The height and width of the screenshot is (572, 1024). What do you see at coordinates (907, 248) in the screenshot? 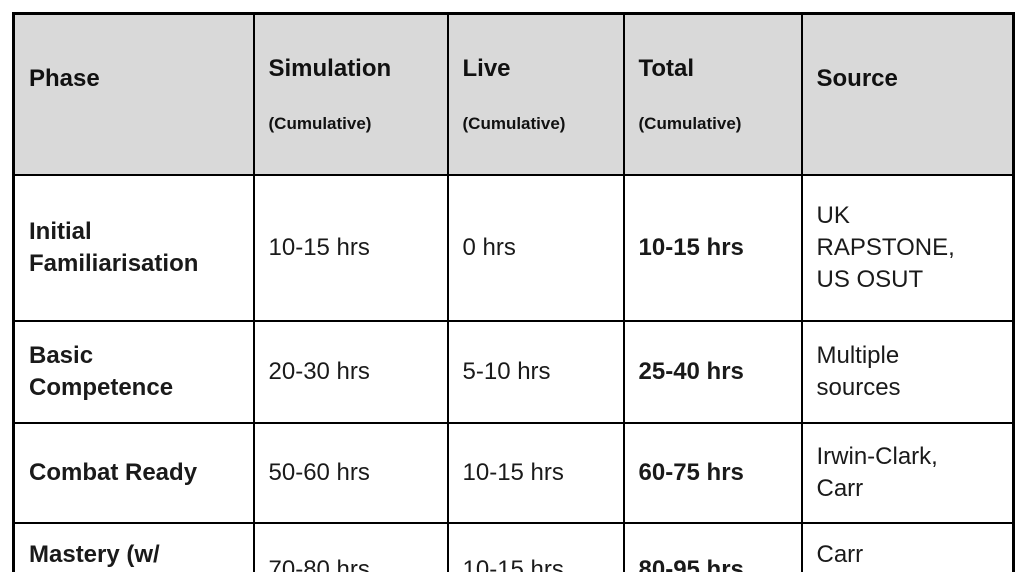
I see `source-cell: UK RAPSTONE, US OSUT` at bounding box center [907, 248].